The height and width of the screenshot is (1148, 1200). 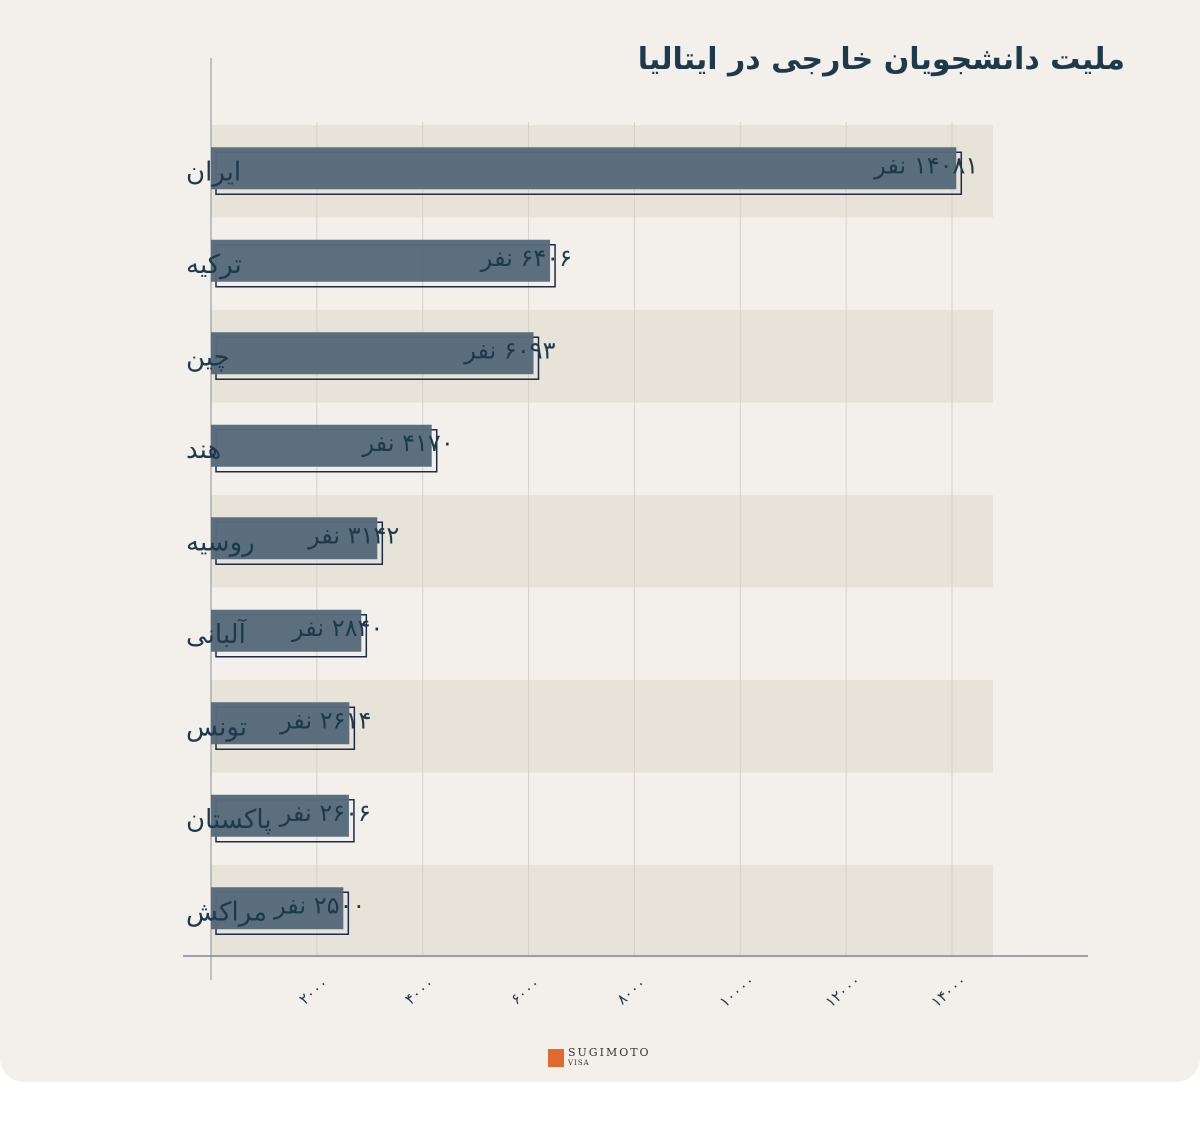 What do you see at coordinates (208, 357) in the screenshot?
I see `category-label: چین` at bounding box center [208, 357].